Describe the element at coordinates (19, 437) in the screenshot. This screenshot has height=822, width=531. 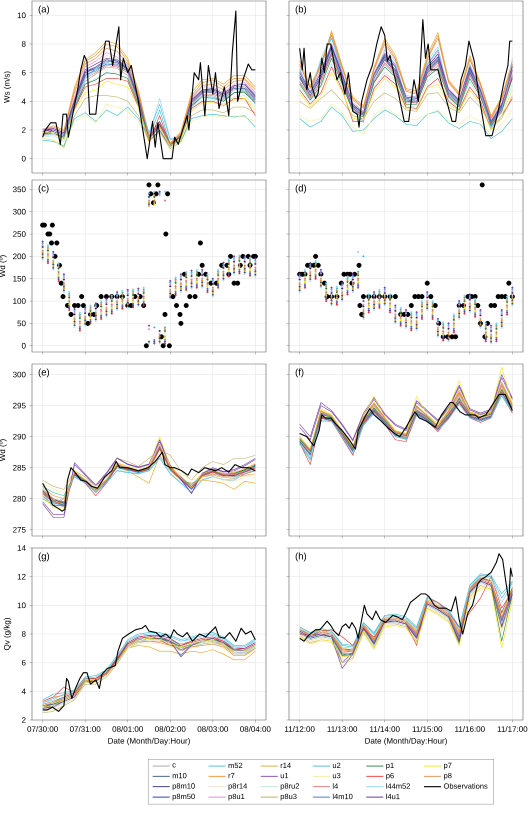
I see `y-tick-label: 290` at that location.